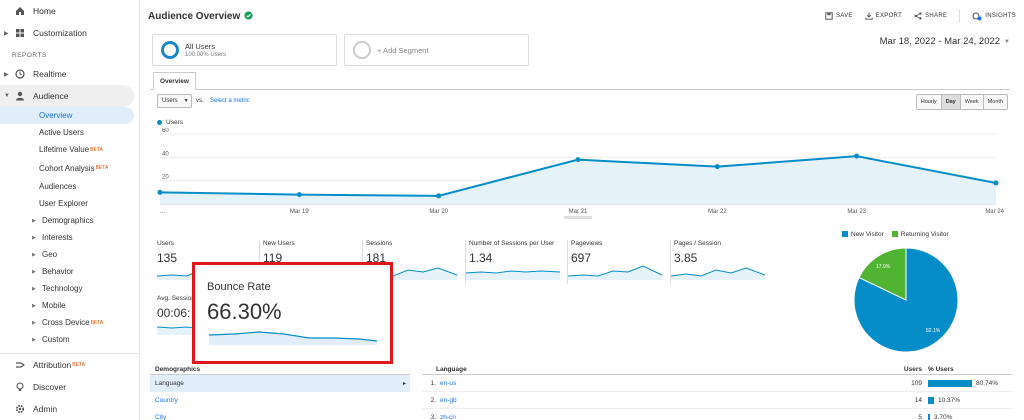 This screenshot has width=1024, height=420. Describe the element at coordinates (70, 305) in the screenshot. I see `sidebar-item-mobile: ▶ Mobile` at that location.